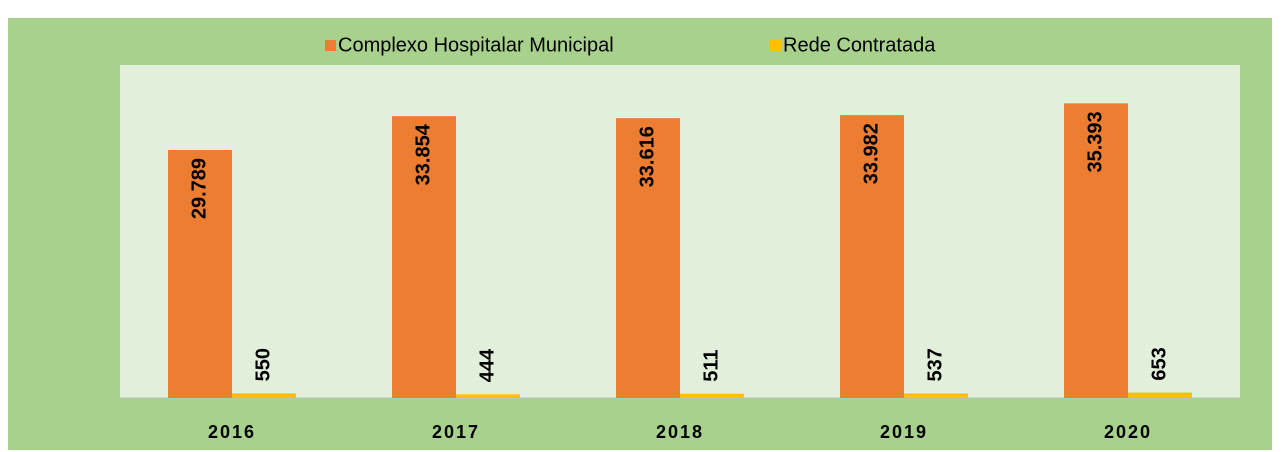 This screenshot has width=1285, height=452. Describe the element at coordinates (456, 432) in the screenshot. I see `x-tick-label: 2017` at that location.